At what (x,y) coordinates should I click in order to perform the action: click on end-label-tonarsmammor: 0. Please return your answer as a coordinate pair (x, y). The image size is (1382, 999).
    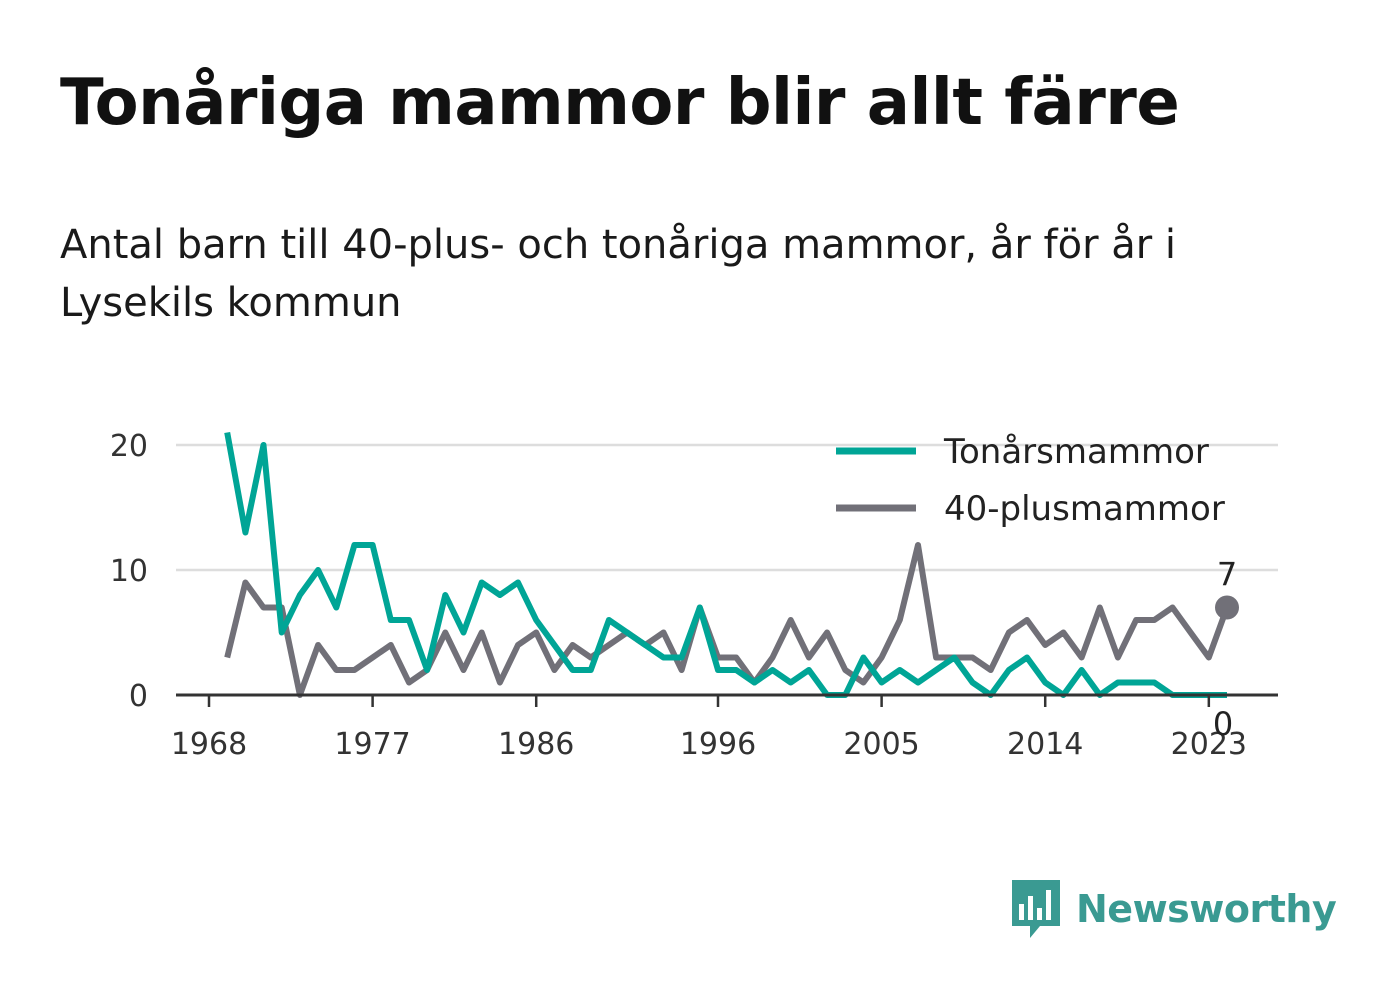
    Looking at the image, I should click on (1223, 724).